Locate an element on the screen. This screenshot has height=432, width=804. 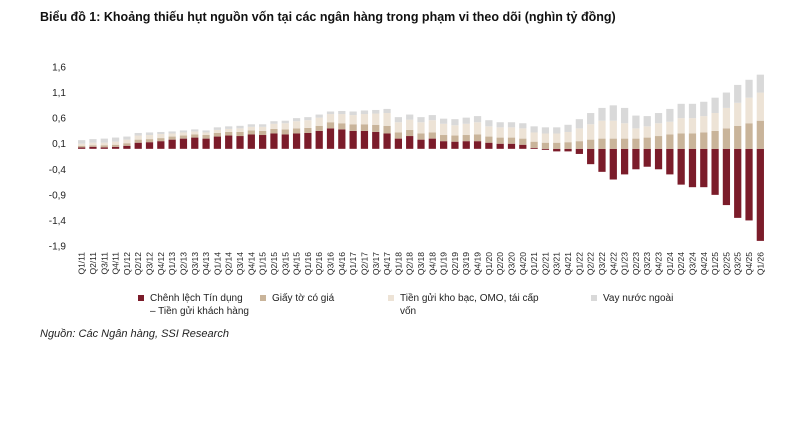
legend-marker is located at coordinates (141, 298).